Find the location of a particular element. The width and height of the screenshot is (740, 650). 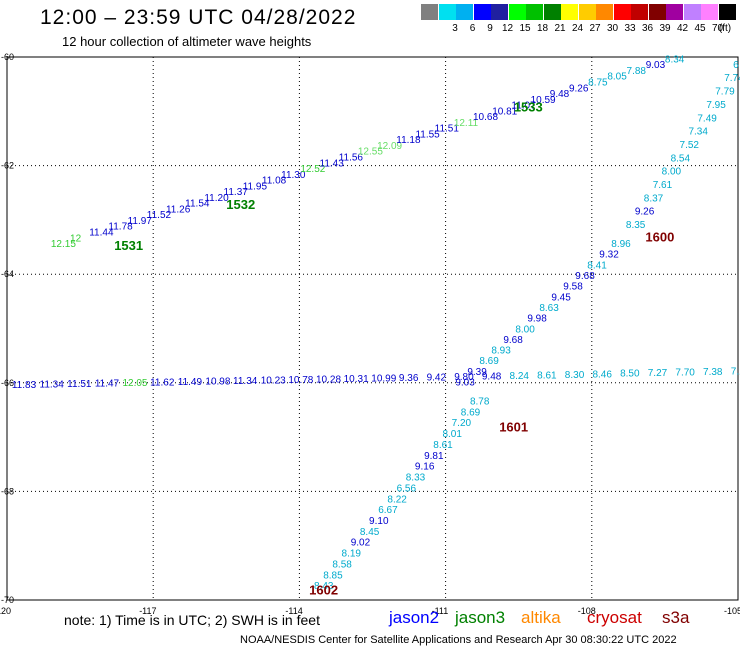

lat-tick-label: -60 is located at coordinates (7, 57).